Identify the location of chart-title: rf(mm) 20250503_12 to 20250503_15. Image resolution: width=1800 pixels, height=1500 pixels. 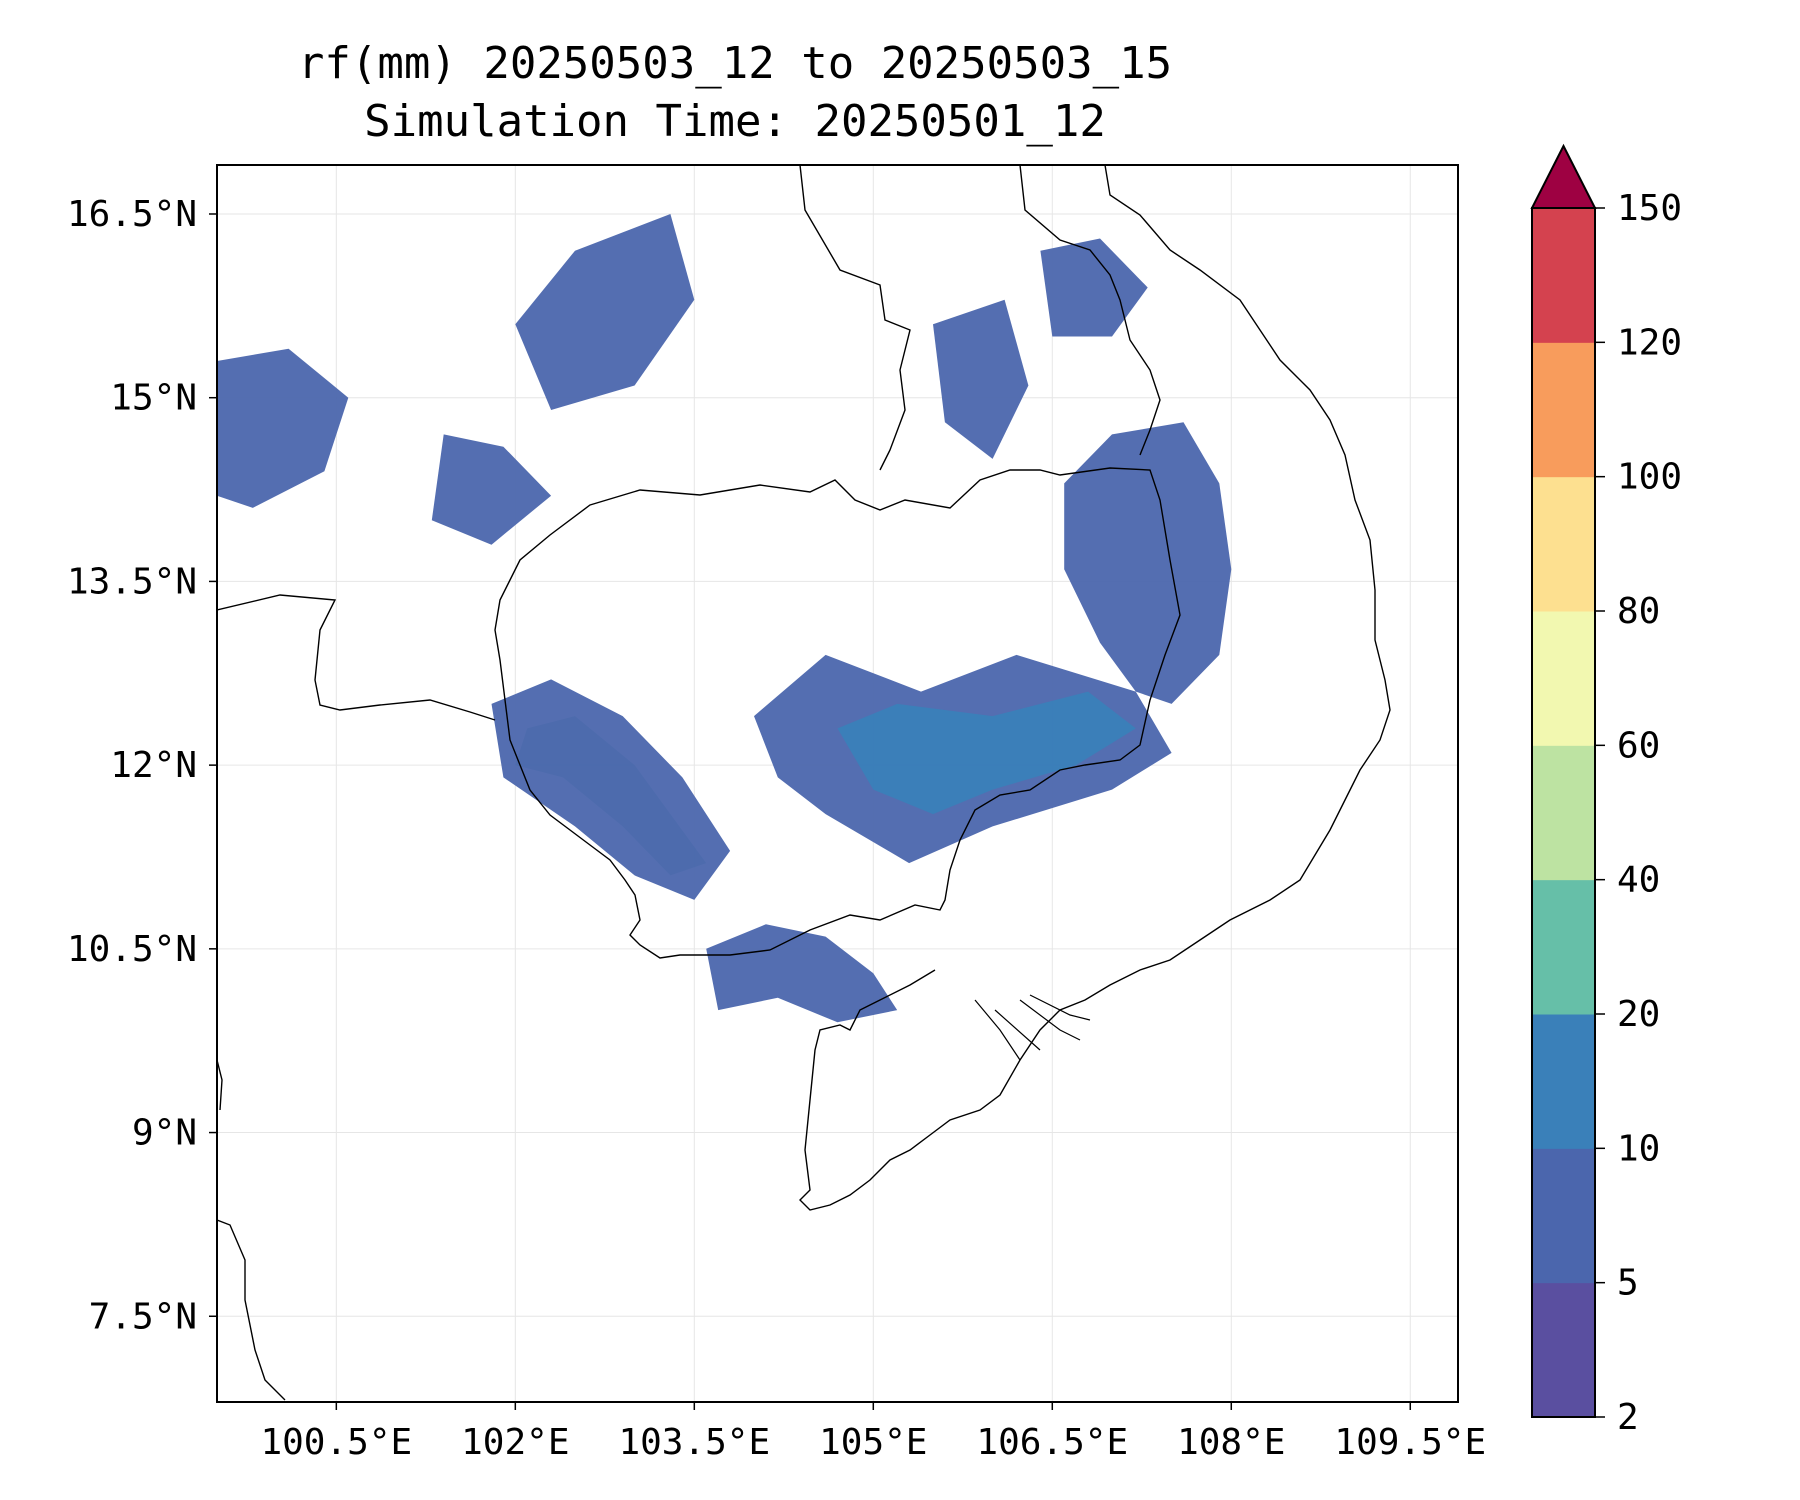
(735, 63).